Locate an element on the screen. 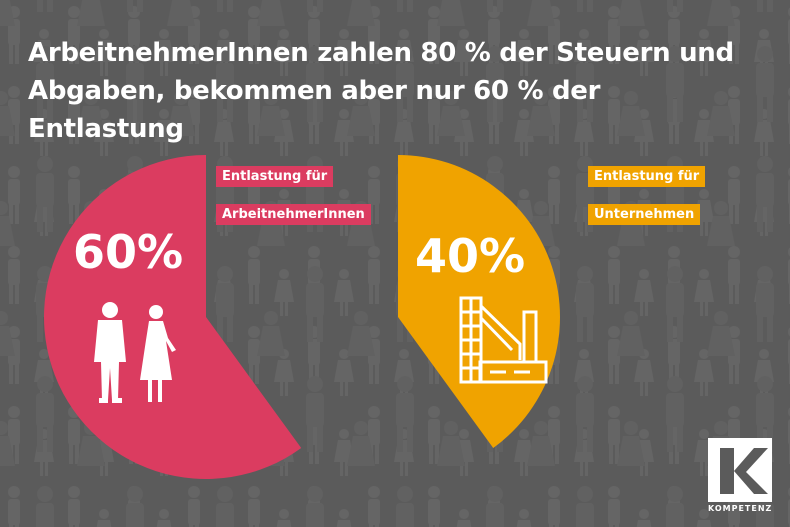  kompetenz-logo: KOMPETENZ is located at coordinates (740, 475).